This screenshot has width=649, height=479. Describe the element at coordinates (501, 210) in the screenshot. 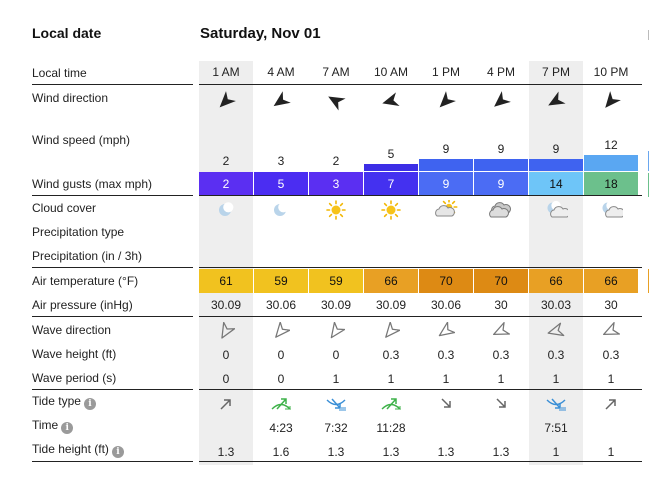

I see `cloud-icon` at that location.